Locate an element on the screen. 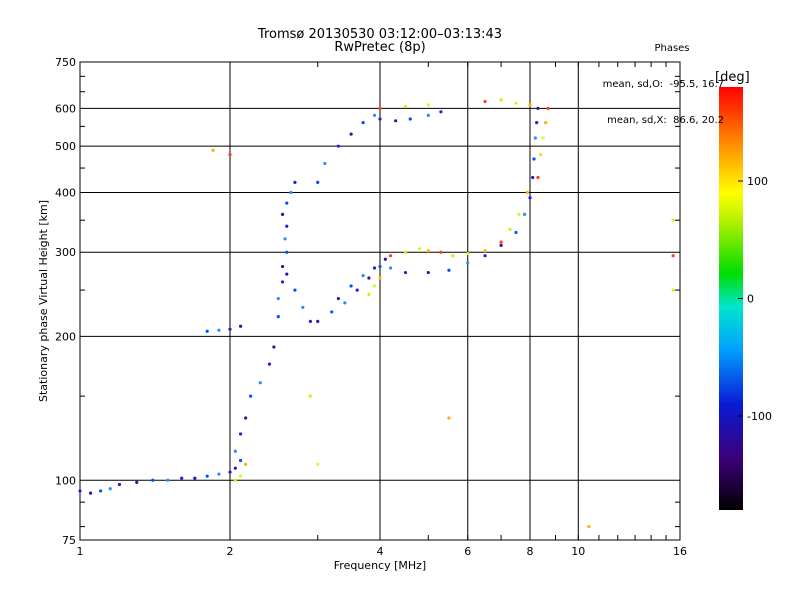  phase-stats-header: Phases is located at coordinates (672, 48).